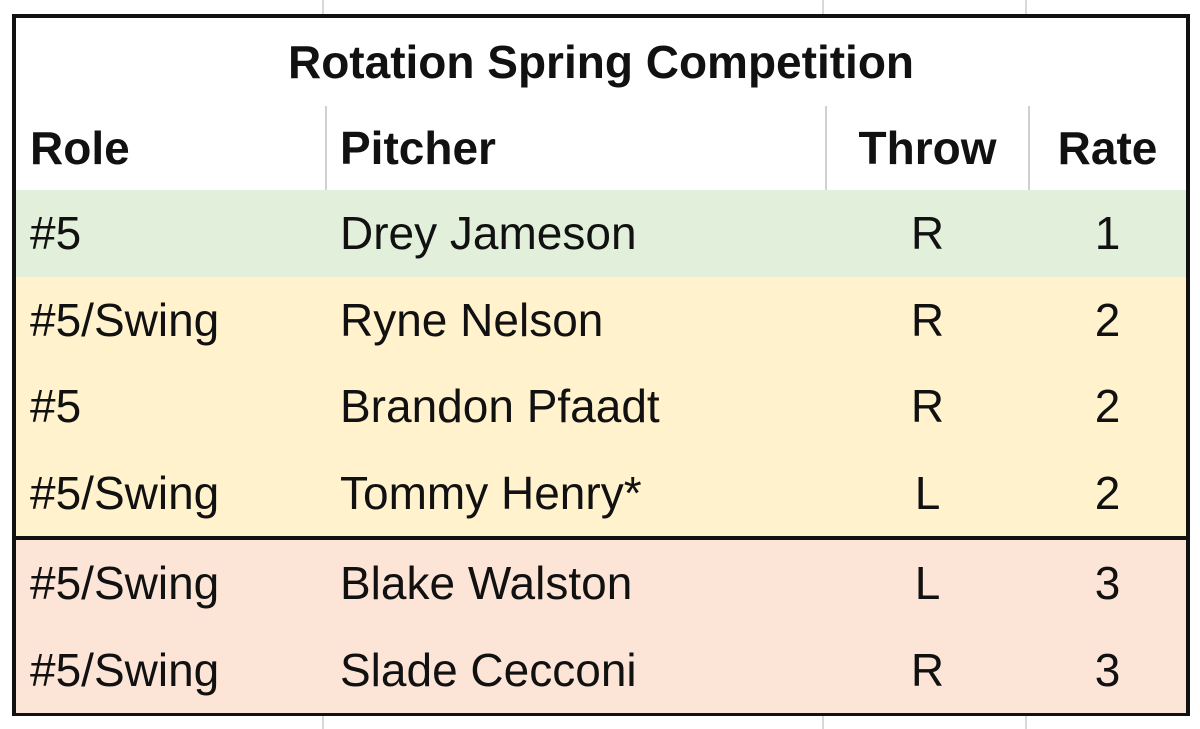 Image resolution: width=1200 pixels, height=729 pixels. I want to click on table-title: Rotation Spring Competition, so click(601, 62).